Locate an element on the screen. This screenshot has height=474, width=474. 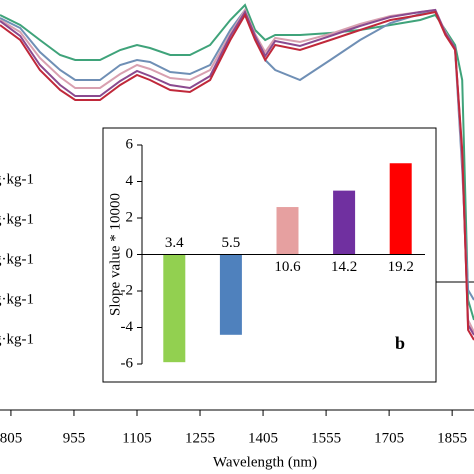
x-tick-label: 1705 is located at coordinates (389, 438).